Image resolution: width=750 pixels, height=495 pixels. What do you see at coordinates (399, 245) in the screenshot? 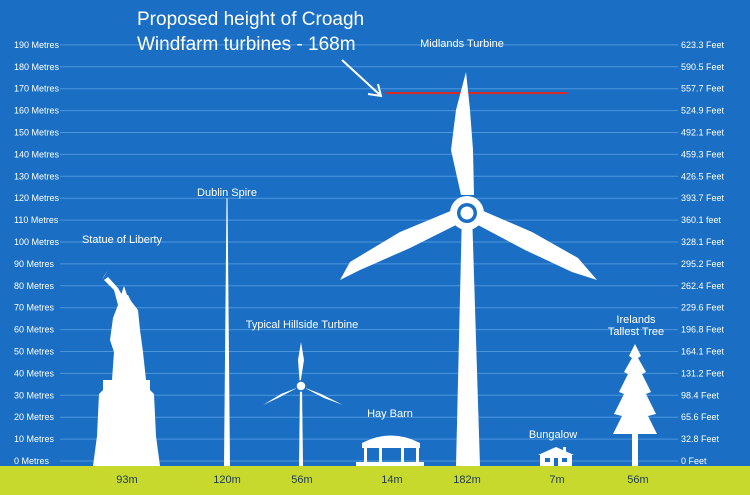
I see `midlands-turbine-blade-left` at bounding box center [399, 245].